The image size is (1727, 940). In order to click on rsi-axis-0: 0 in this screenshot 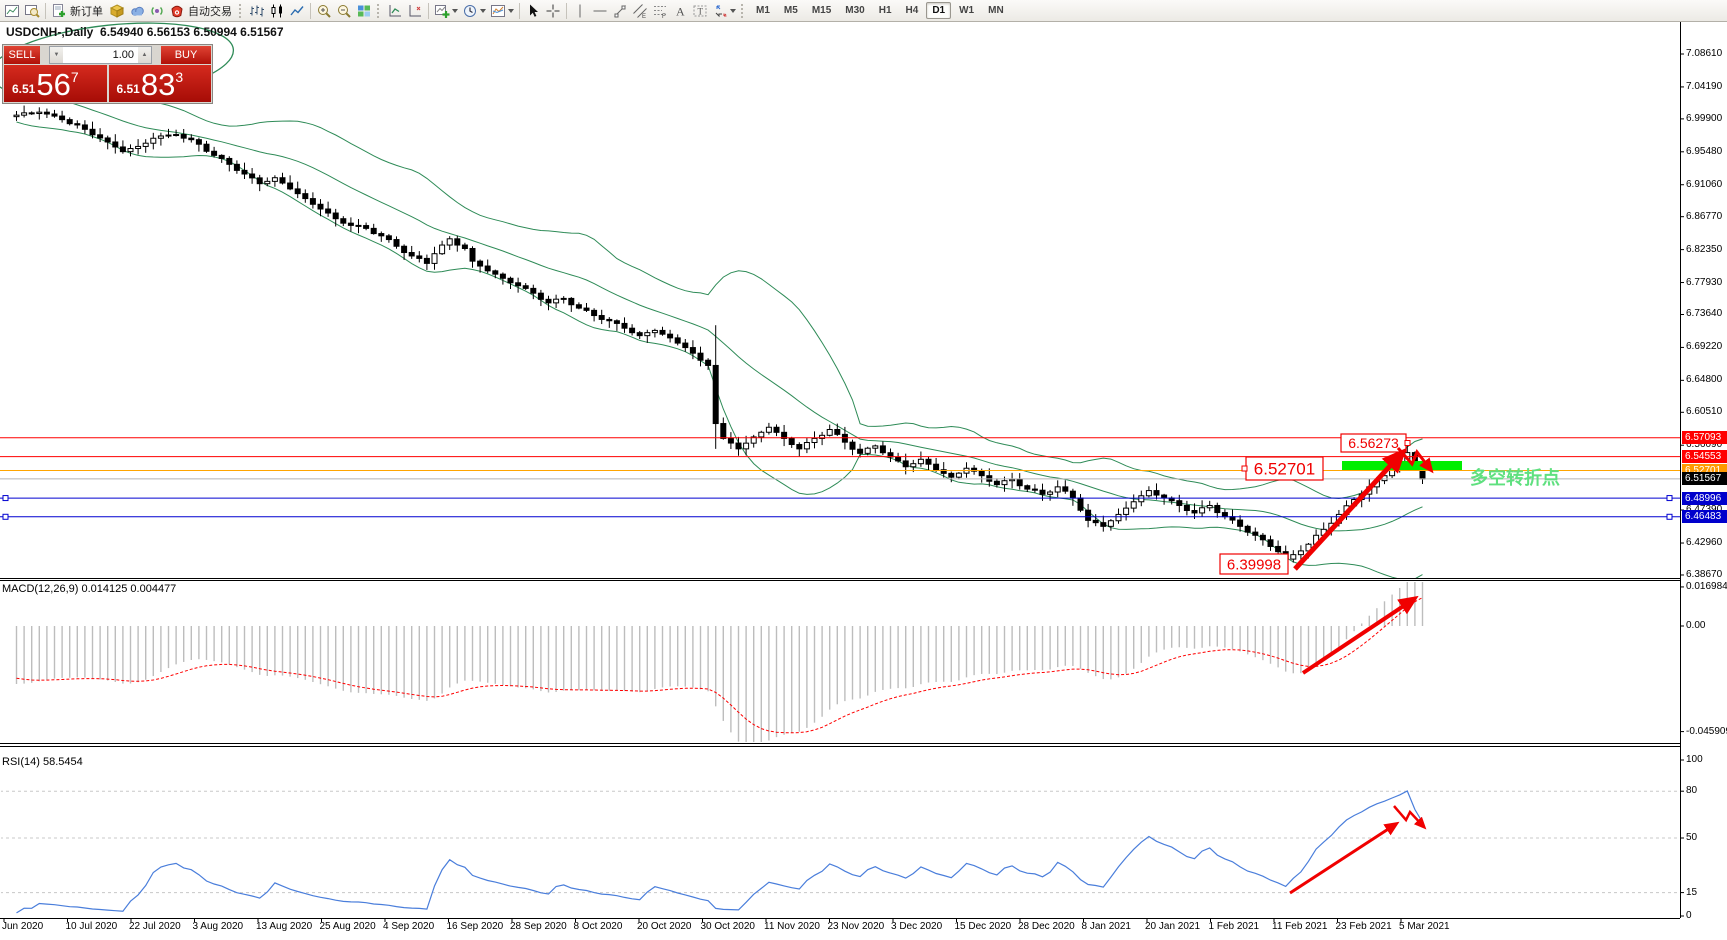, I will do `click(1689, 915)`.